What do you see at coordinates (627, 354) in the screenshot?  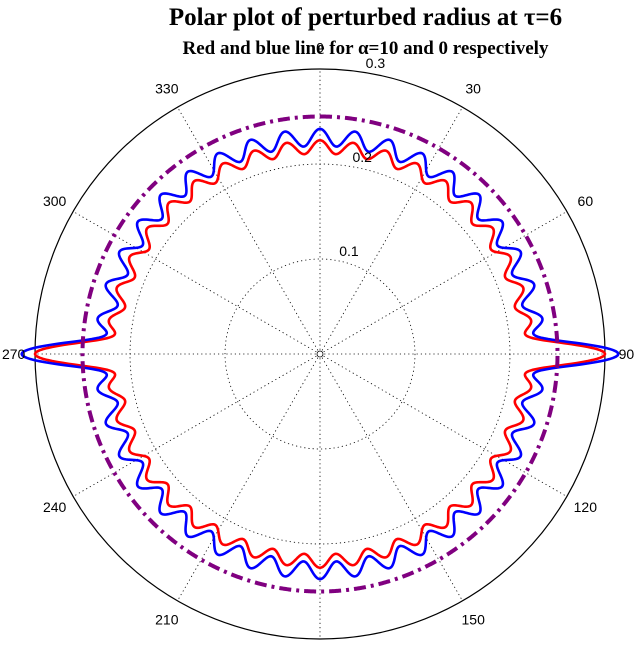 I see `angle-tick-label: 90` at bounding box center [627, 354].